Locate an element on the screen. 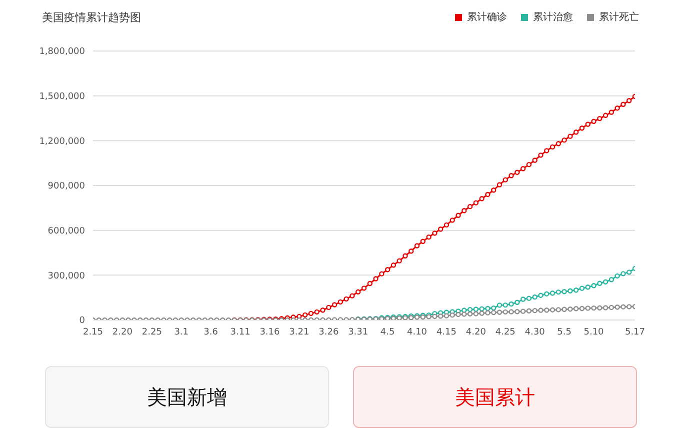 This screenshot has width=675, height=438. chart-title: 美国疫情累计趋势图 is located at coordinates (91, 17).